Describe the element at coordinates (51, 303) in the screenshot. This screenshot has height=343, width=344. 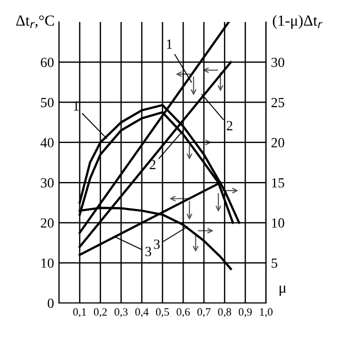
I see `y-tick-label: 0` at that location.